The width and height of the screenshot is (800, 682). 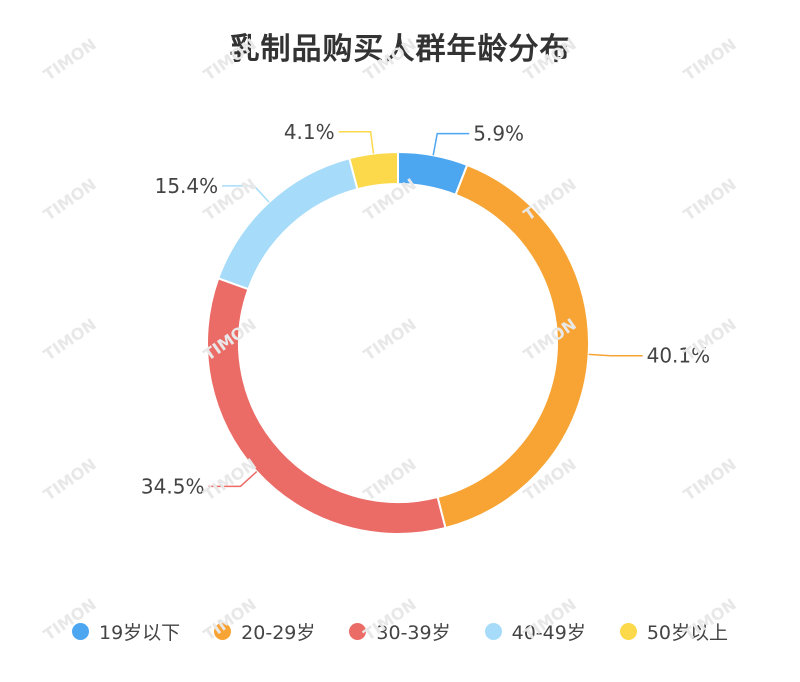 I want to click on data-label: 15.4%, so click(x=187, y=186).